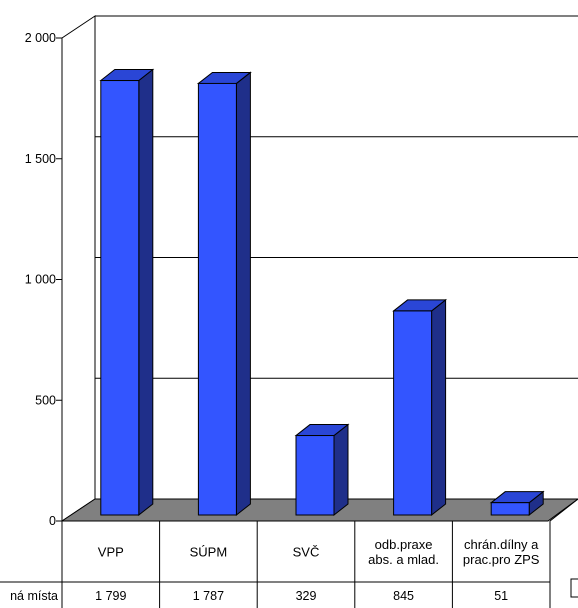 The image size is (578, 608). I want to click on x-tick-label: SVČ, so click(306, 552).